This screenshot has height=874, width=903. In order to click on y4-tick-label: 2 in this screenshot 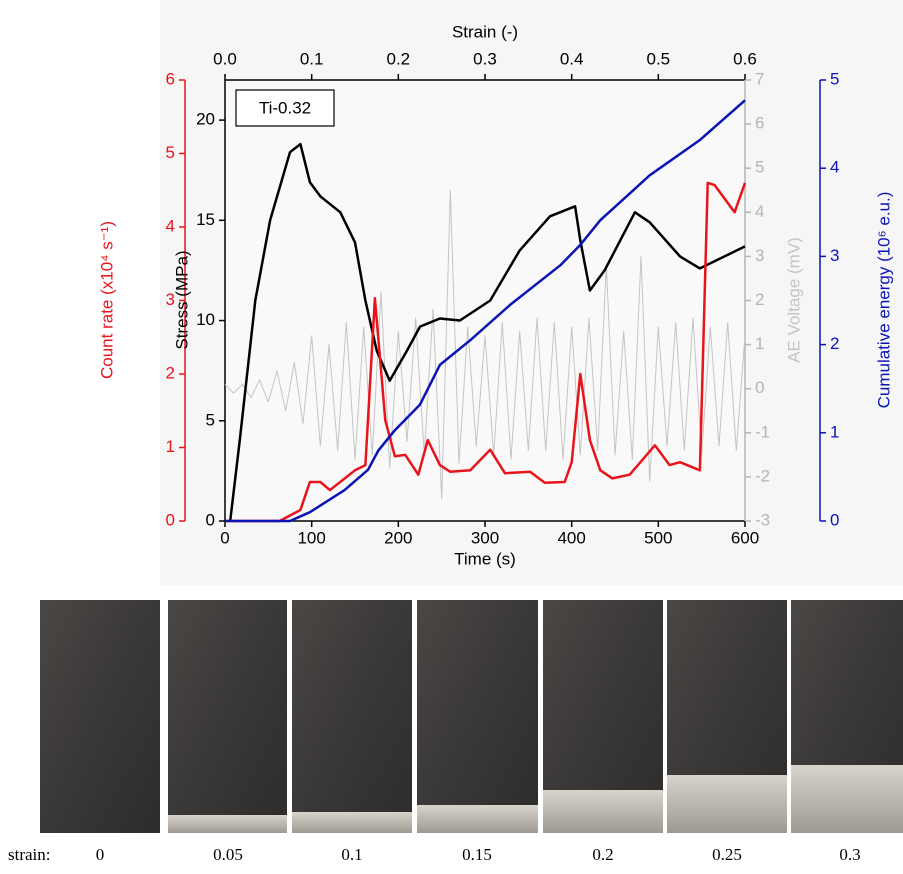, I will do `click(834, 343)`.